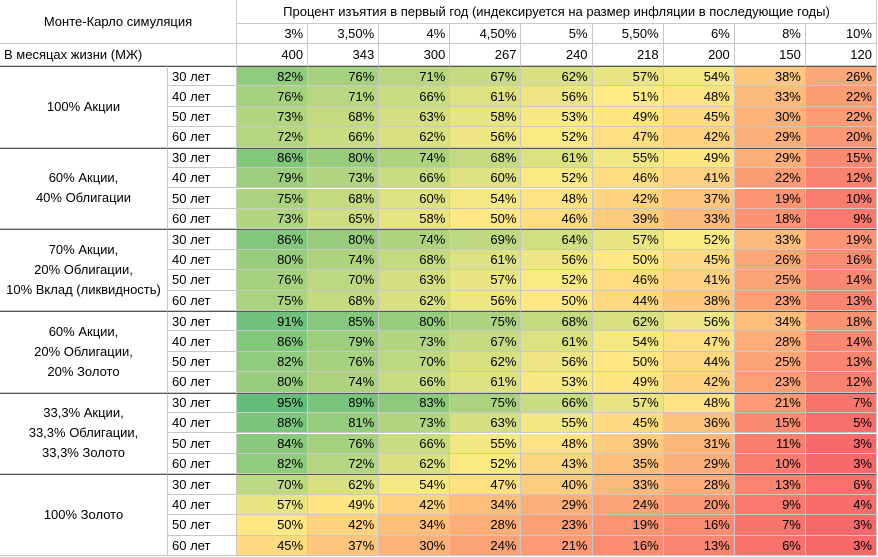 The image size is (878, 557). Describe the element at coordinates (83, 371) in the screenshot. I see `group-label-line: 20% Золото` at that location.